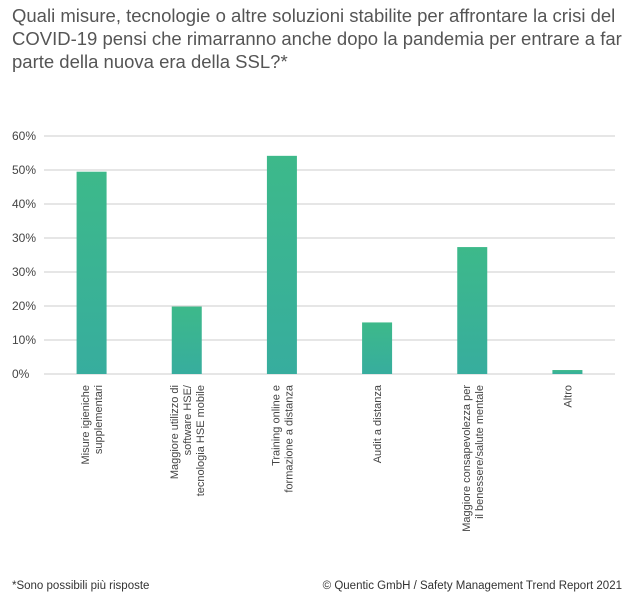 The image size is (634, 600). Describe the element at coordinates (86, 424) in the screenshot. I see `x-tick-label-line: Misure igieniche` at that location.